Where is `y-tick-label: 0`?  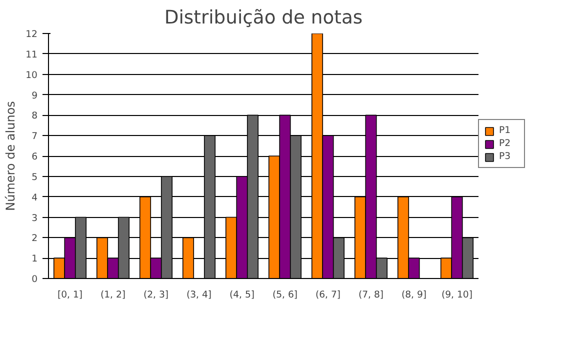 y-tick-label: 0 is located at coordinates (35, 279).